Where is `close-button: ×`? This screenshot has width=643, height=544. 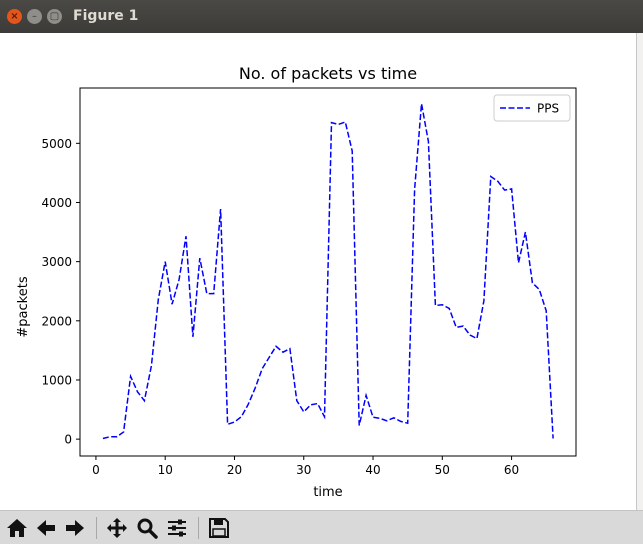 close-button: × is located at coordinates (14, 16).